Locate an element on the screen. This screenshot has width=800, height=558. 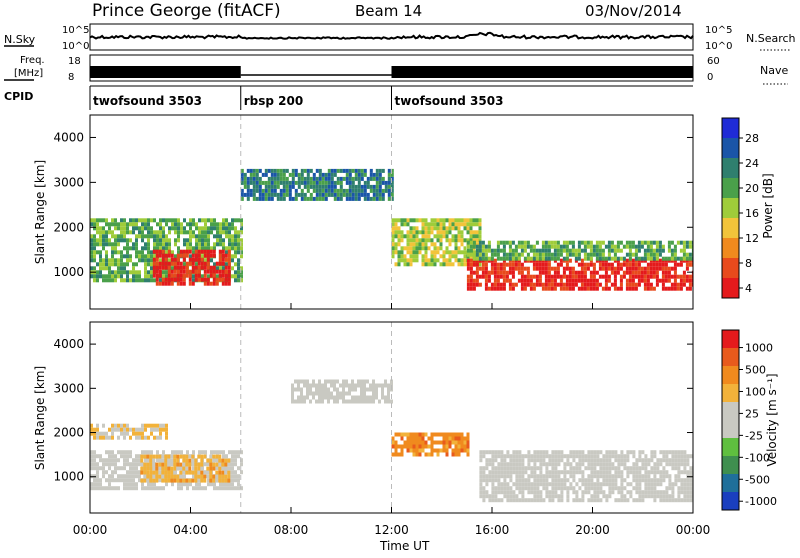
heatmap-cell-5-2058 is located at coordinates (582, 242).